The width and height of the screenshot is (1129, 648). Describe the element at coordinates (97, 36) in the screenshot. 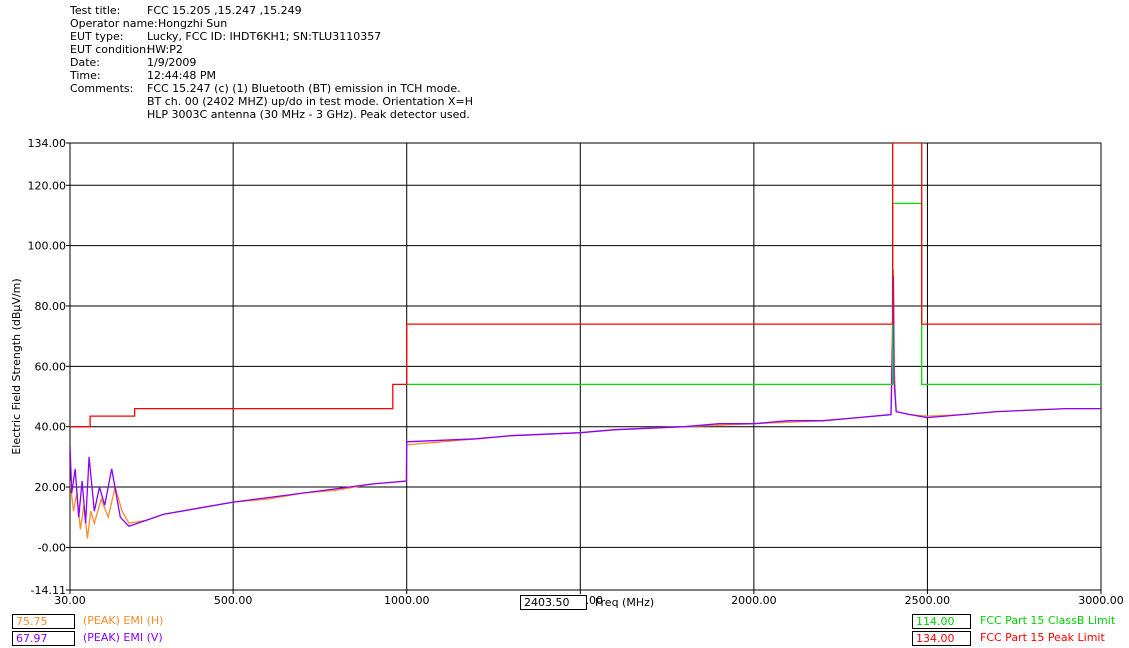

I see `header-label: EUT type:` at that location.